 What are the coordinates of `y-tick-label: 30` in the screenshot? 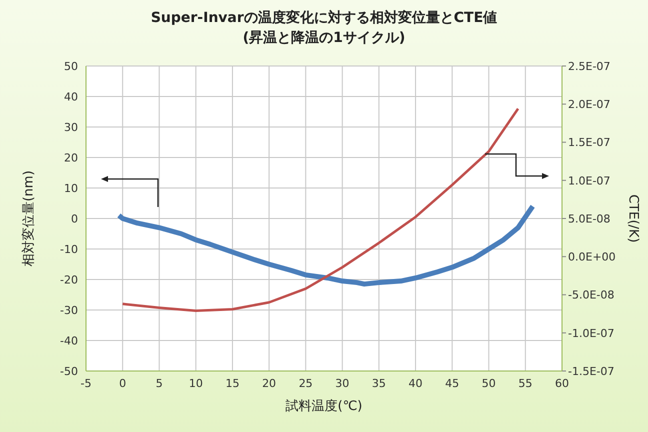 It's located at (71, 127).